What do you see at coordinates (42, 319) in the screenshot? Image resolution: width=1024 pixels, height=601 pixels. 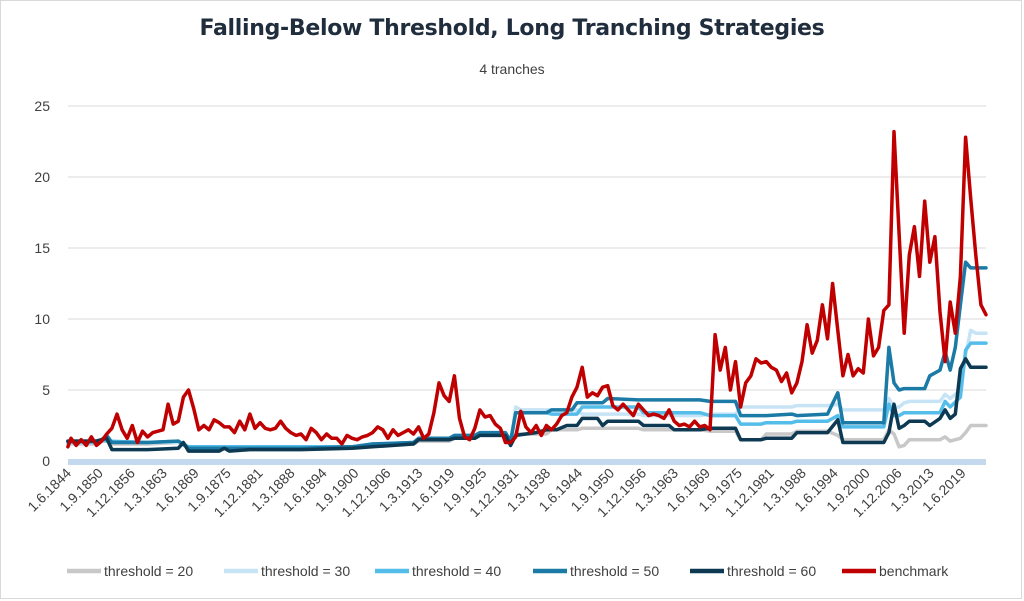 I see `y-tick-label: 10` at bounding box center [42, 319].